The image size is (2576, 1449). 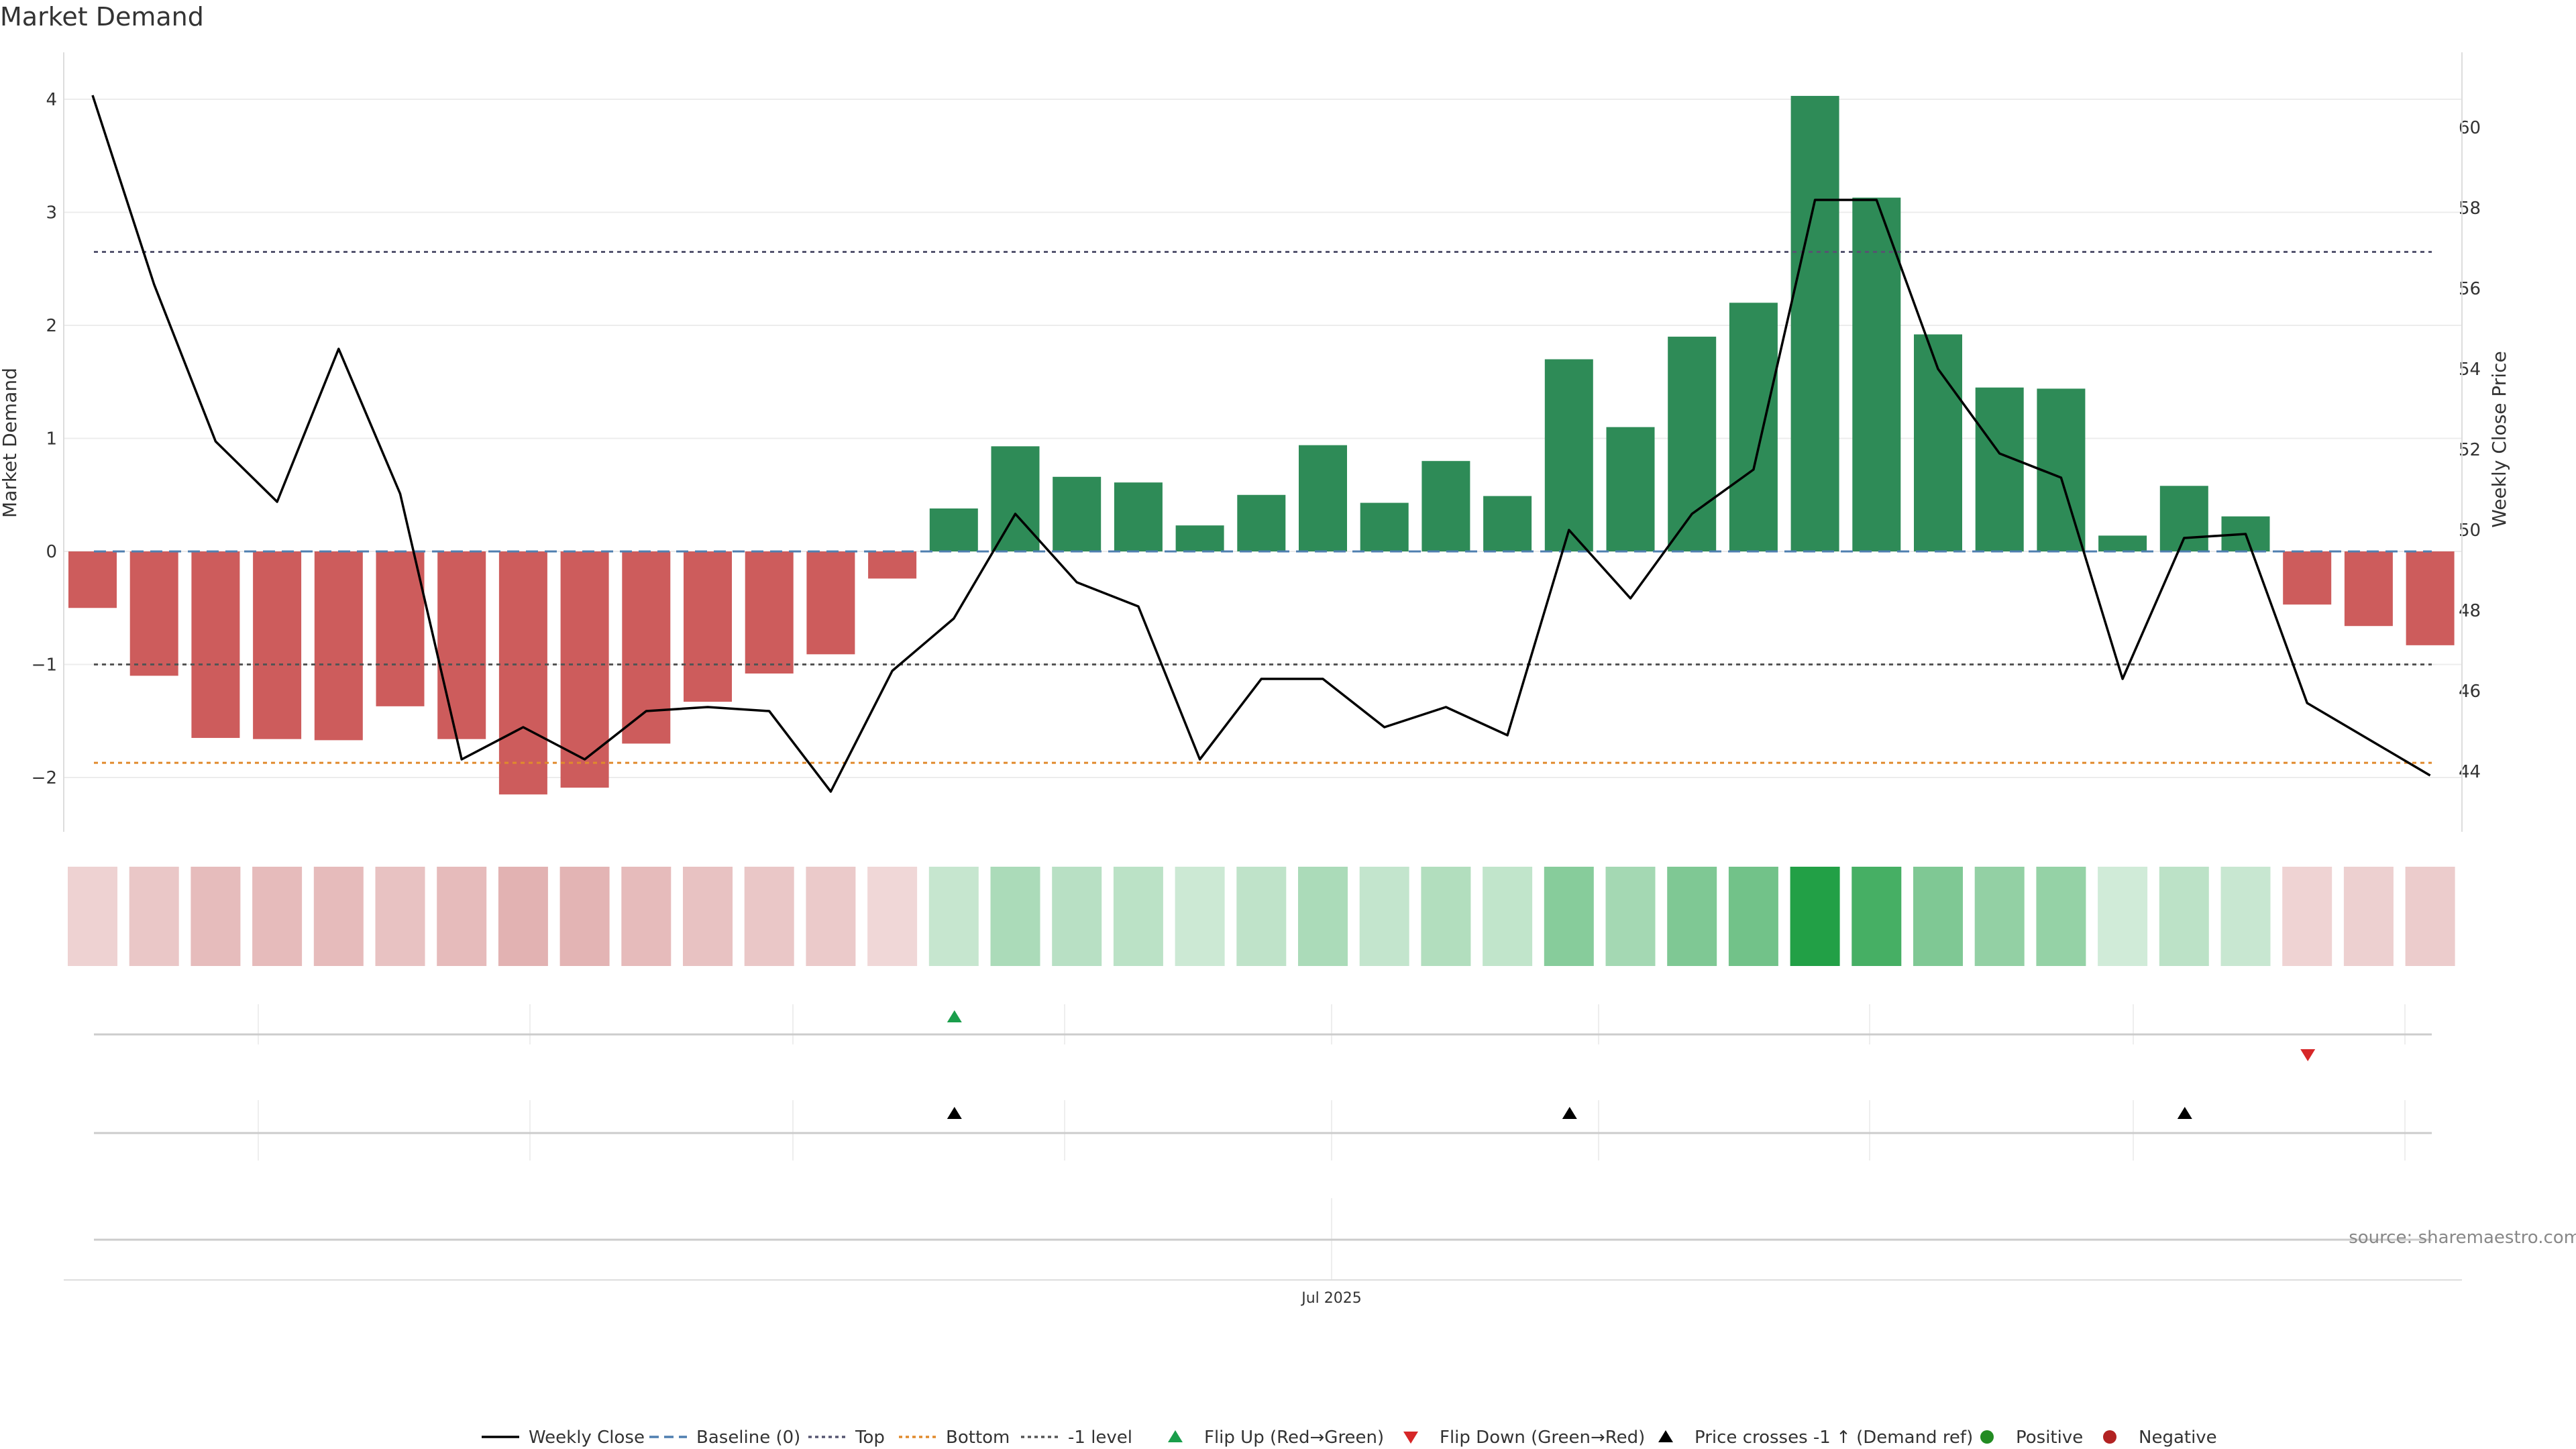 I want to click on y2-axis-label: Weekly Close Price, so click(x=2499, y=439).